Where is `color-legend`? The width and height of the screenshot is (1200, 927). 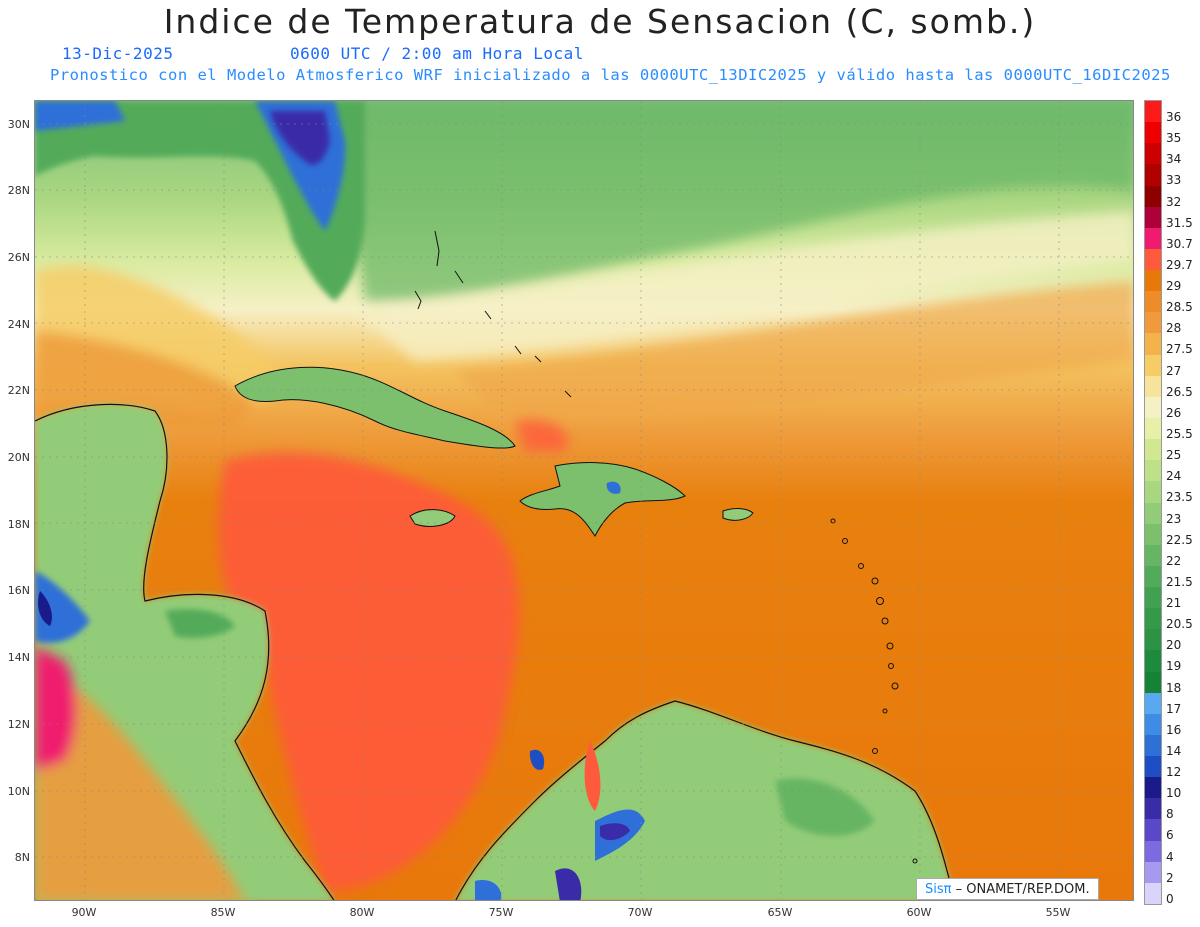 color-legend is located at coordinates (1153, 502).